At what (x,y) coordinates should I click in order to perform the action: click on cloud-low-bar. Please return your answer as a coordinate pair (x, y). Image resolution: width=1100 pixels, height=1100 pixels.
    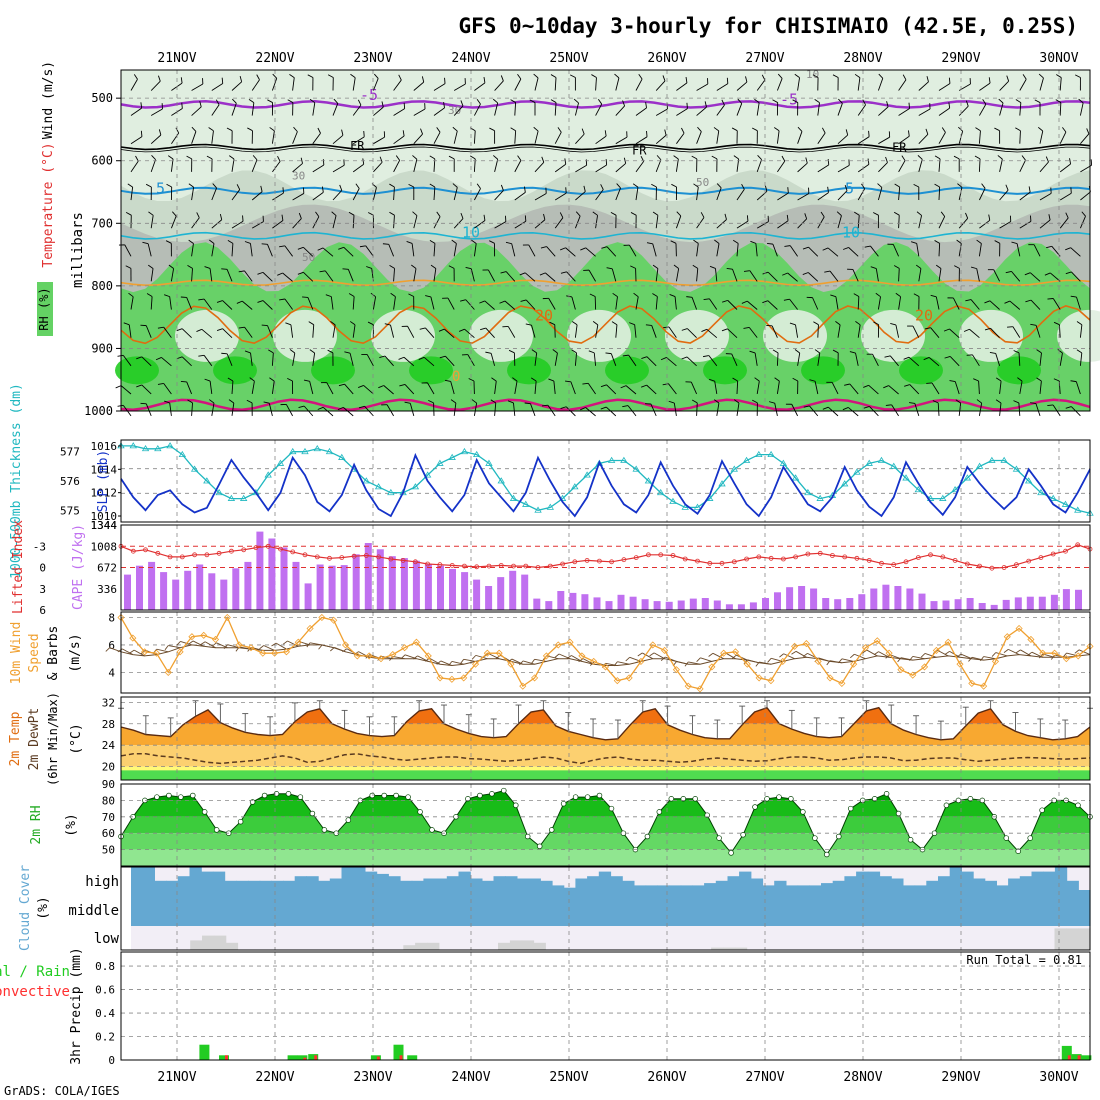
    Looking at the image, I should click on (729, 948).